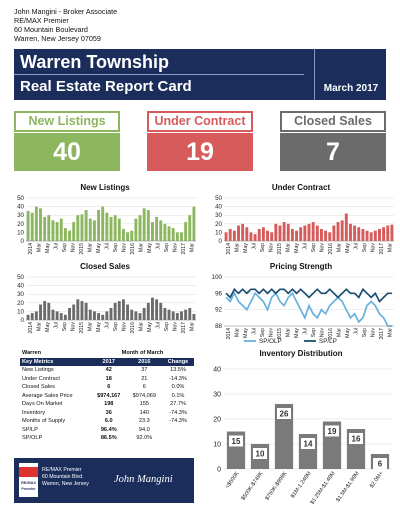 The height and width of the screenshot is (518, 400). I want to click on kpi-new-listings: New Listings 40, so click(67, 141).